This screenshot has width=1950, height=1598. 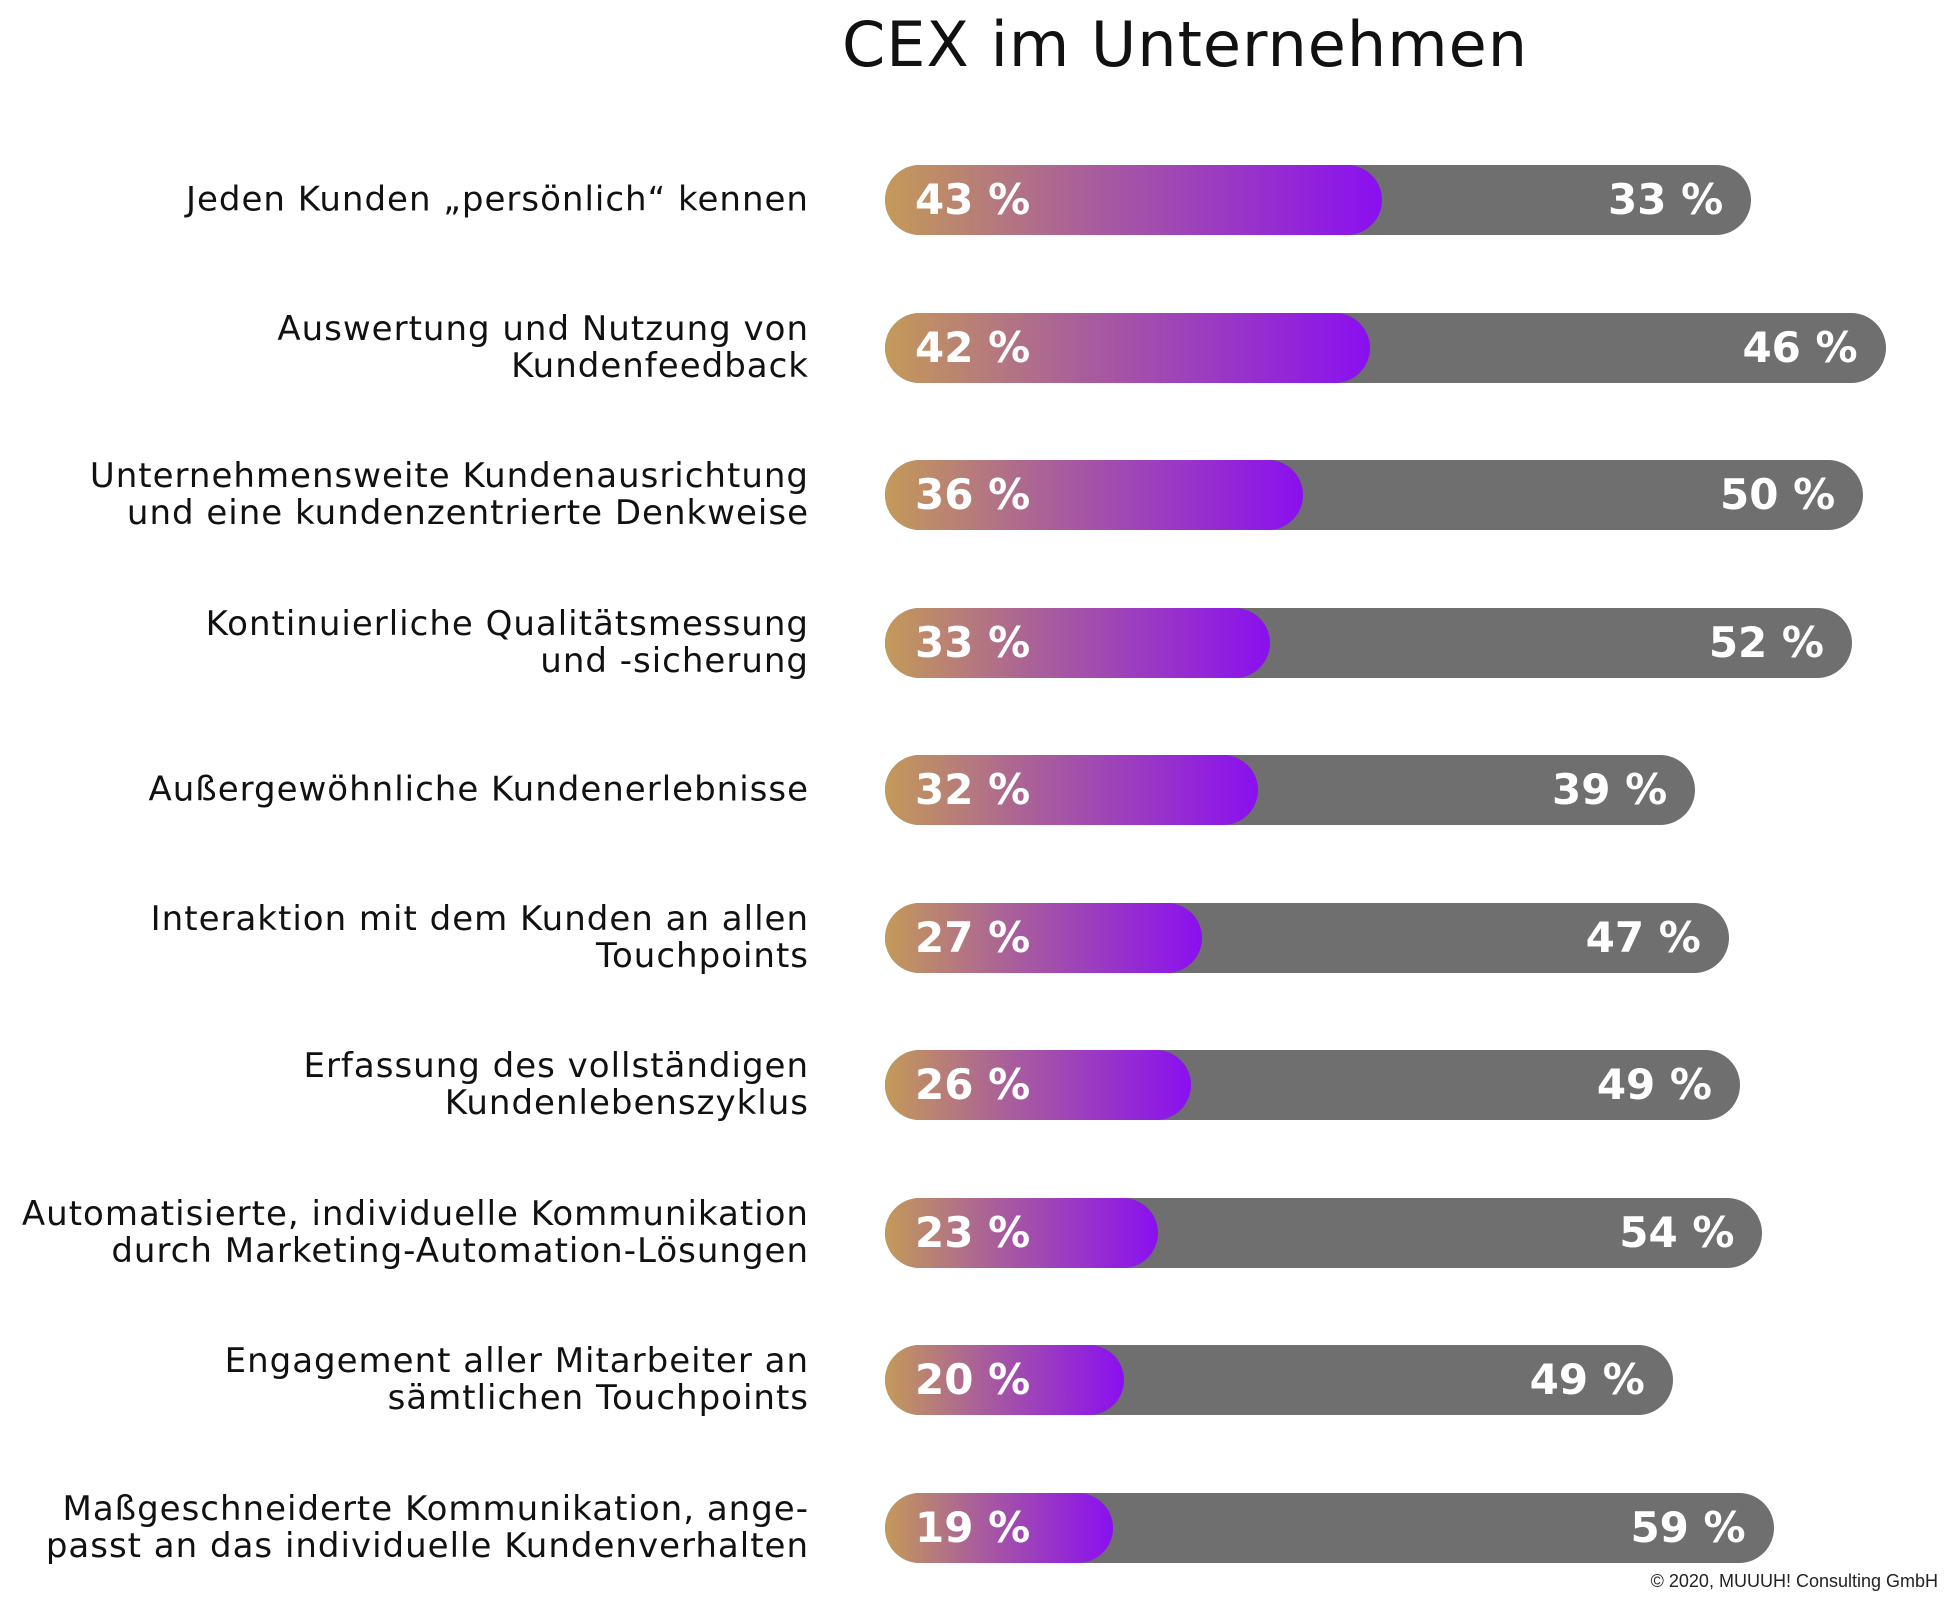 I want to click on value-label-gradient: 19 %, so click(x=973, y=1527).